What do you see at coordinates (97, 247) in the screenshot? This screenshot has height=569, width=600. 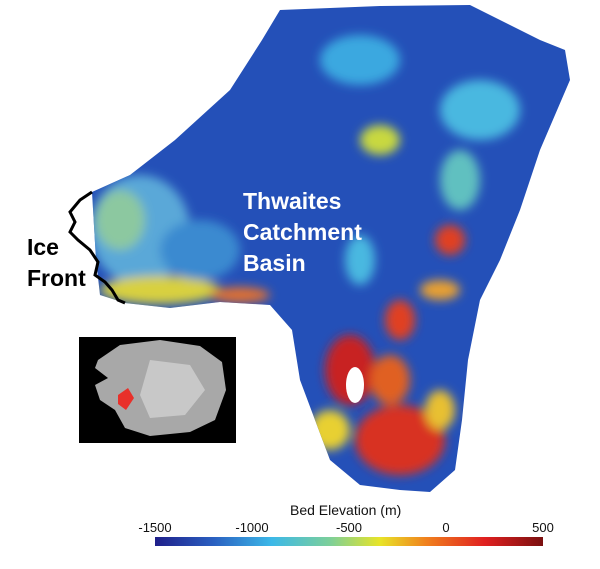 I see `ice-front-line` at bounding box center [97, 247].